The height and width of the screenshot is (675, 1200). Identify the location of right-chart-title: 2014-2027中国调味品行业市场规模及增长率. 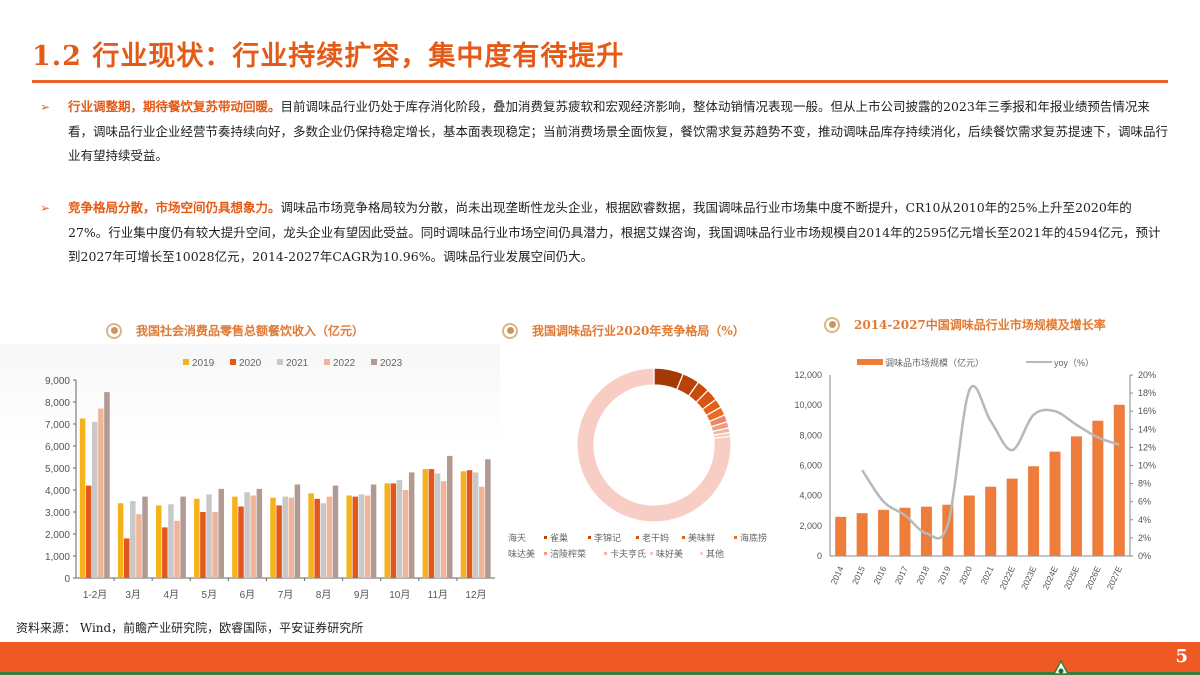
(965, 324).